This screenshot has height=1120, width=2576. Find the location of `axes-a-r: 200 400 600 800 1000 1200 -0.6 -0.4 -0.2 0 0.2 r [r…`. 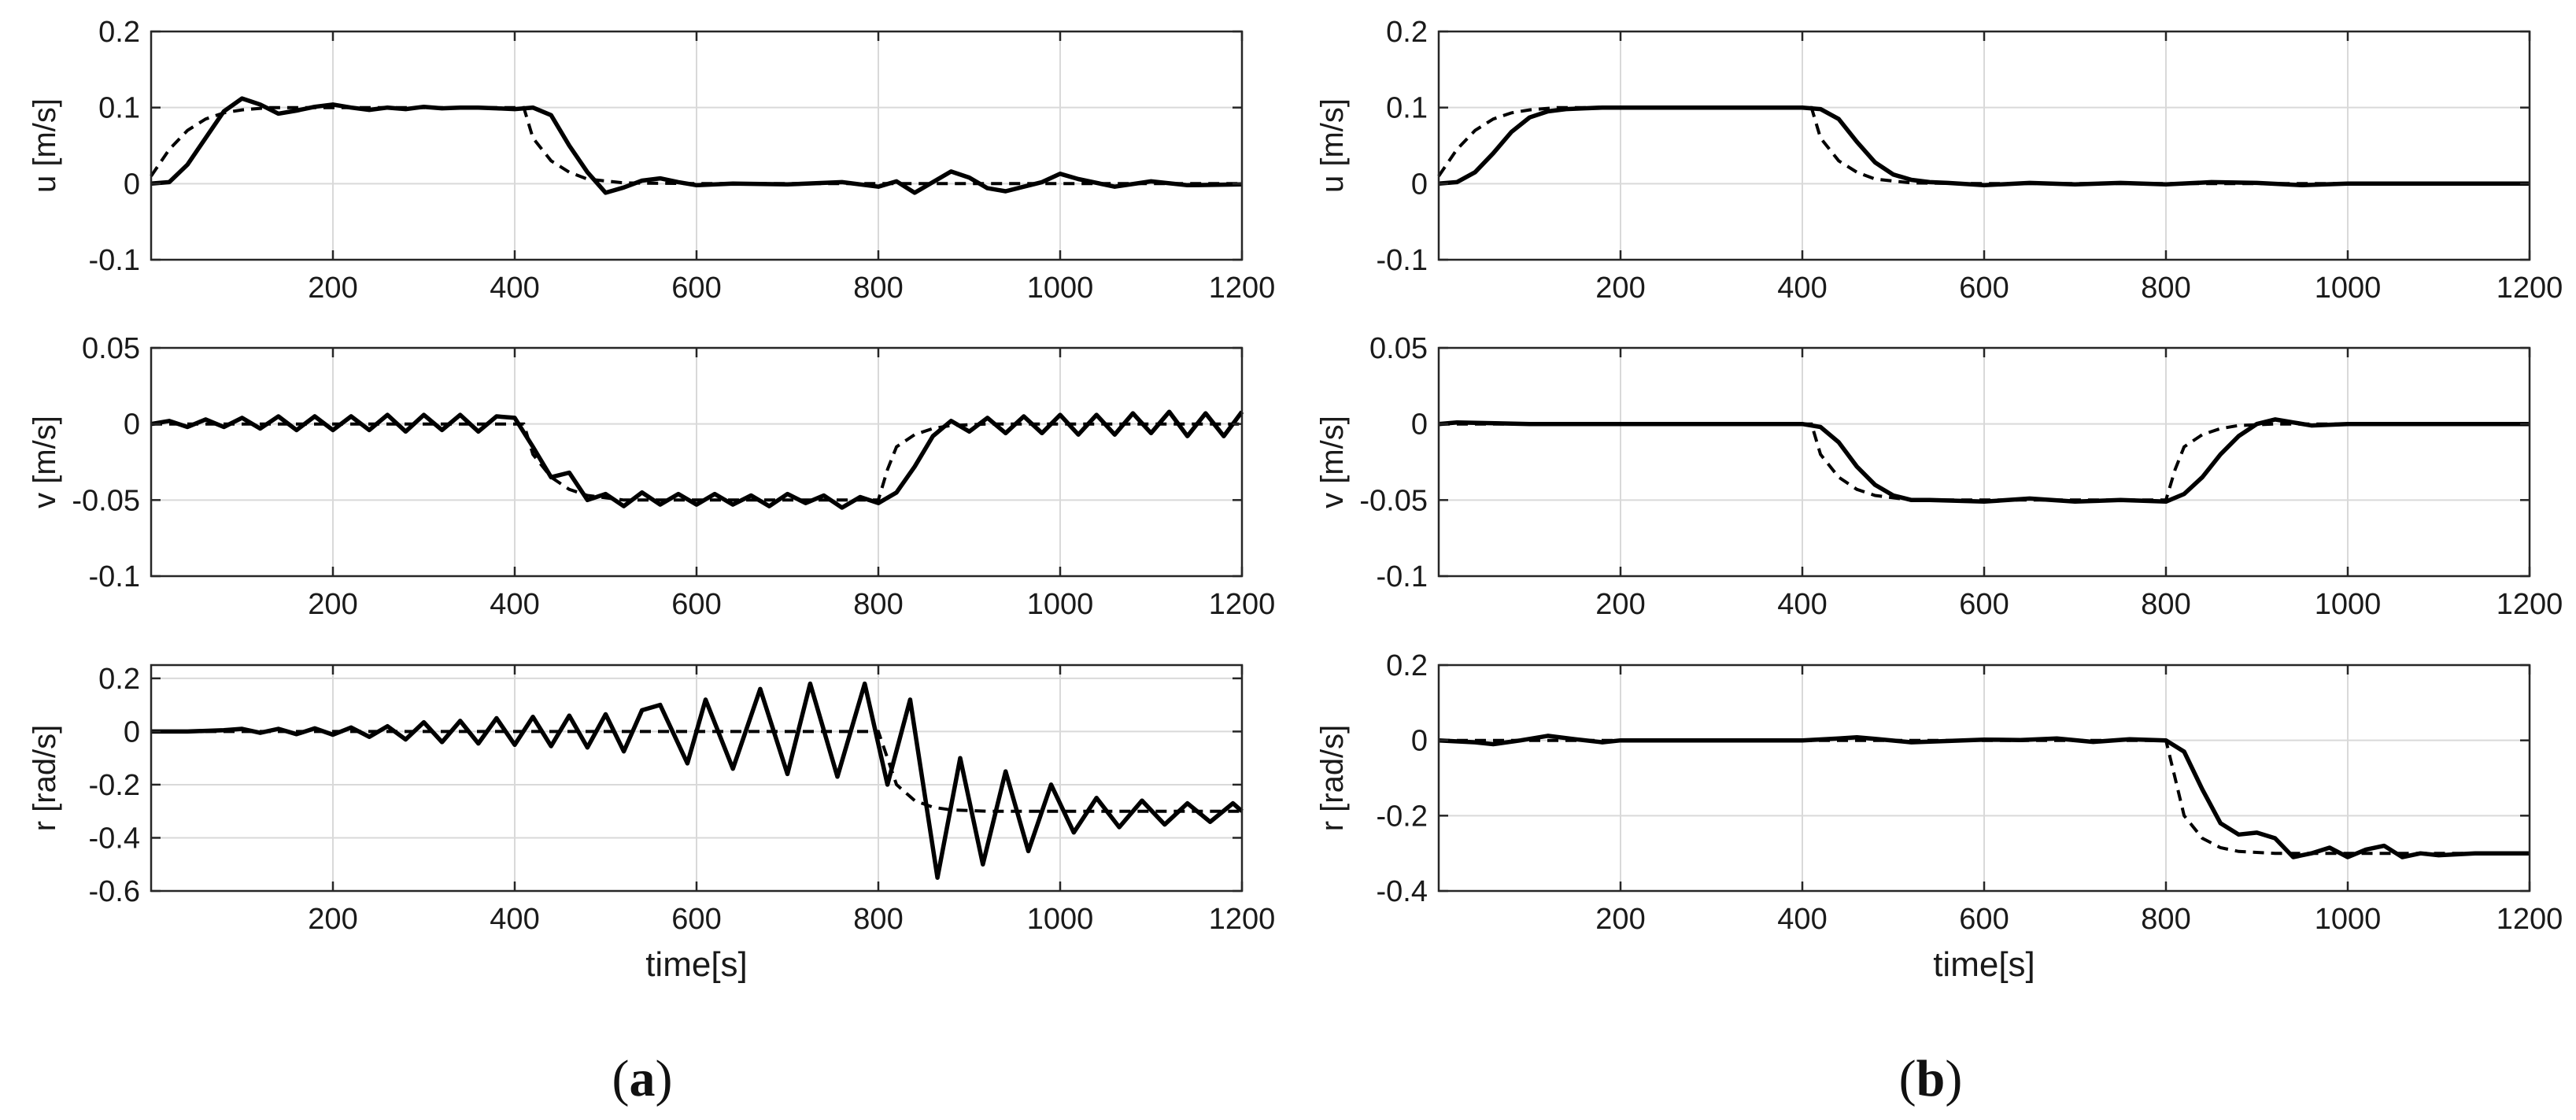

axes-a-r: 200 400 600 800 1000 1200 -0.6 -0.4 -0.2 0 0.2 r [r… is located at coordinates (651, 823).